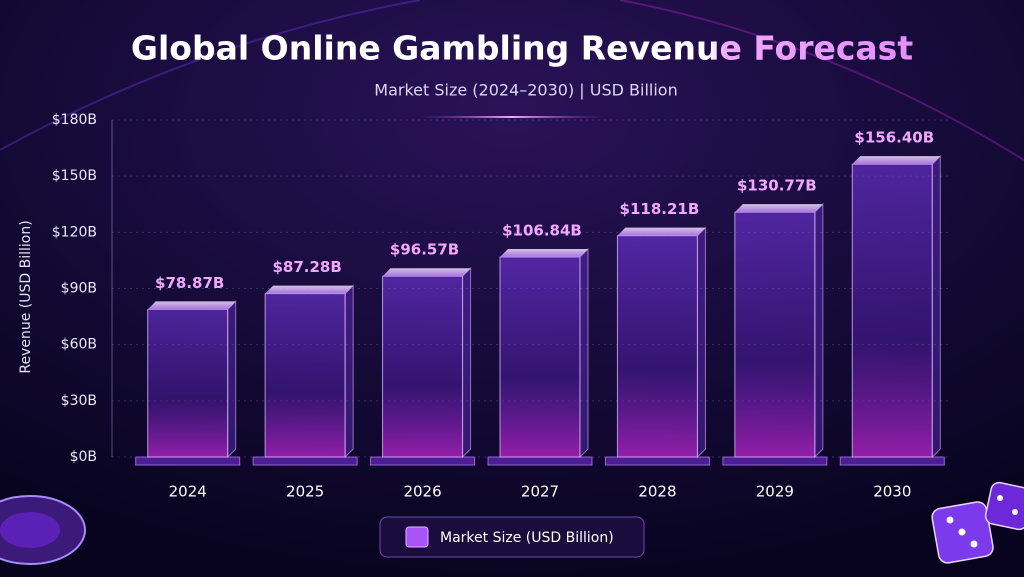 This screenshot has width=1024, height=577. What do you see at coordinates (777, 186) in the screenshot?
I see `value-label: $130.77B` at bounding box center [777, 186].